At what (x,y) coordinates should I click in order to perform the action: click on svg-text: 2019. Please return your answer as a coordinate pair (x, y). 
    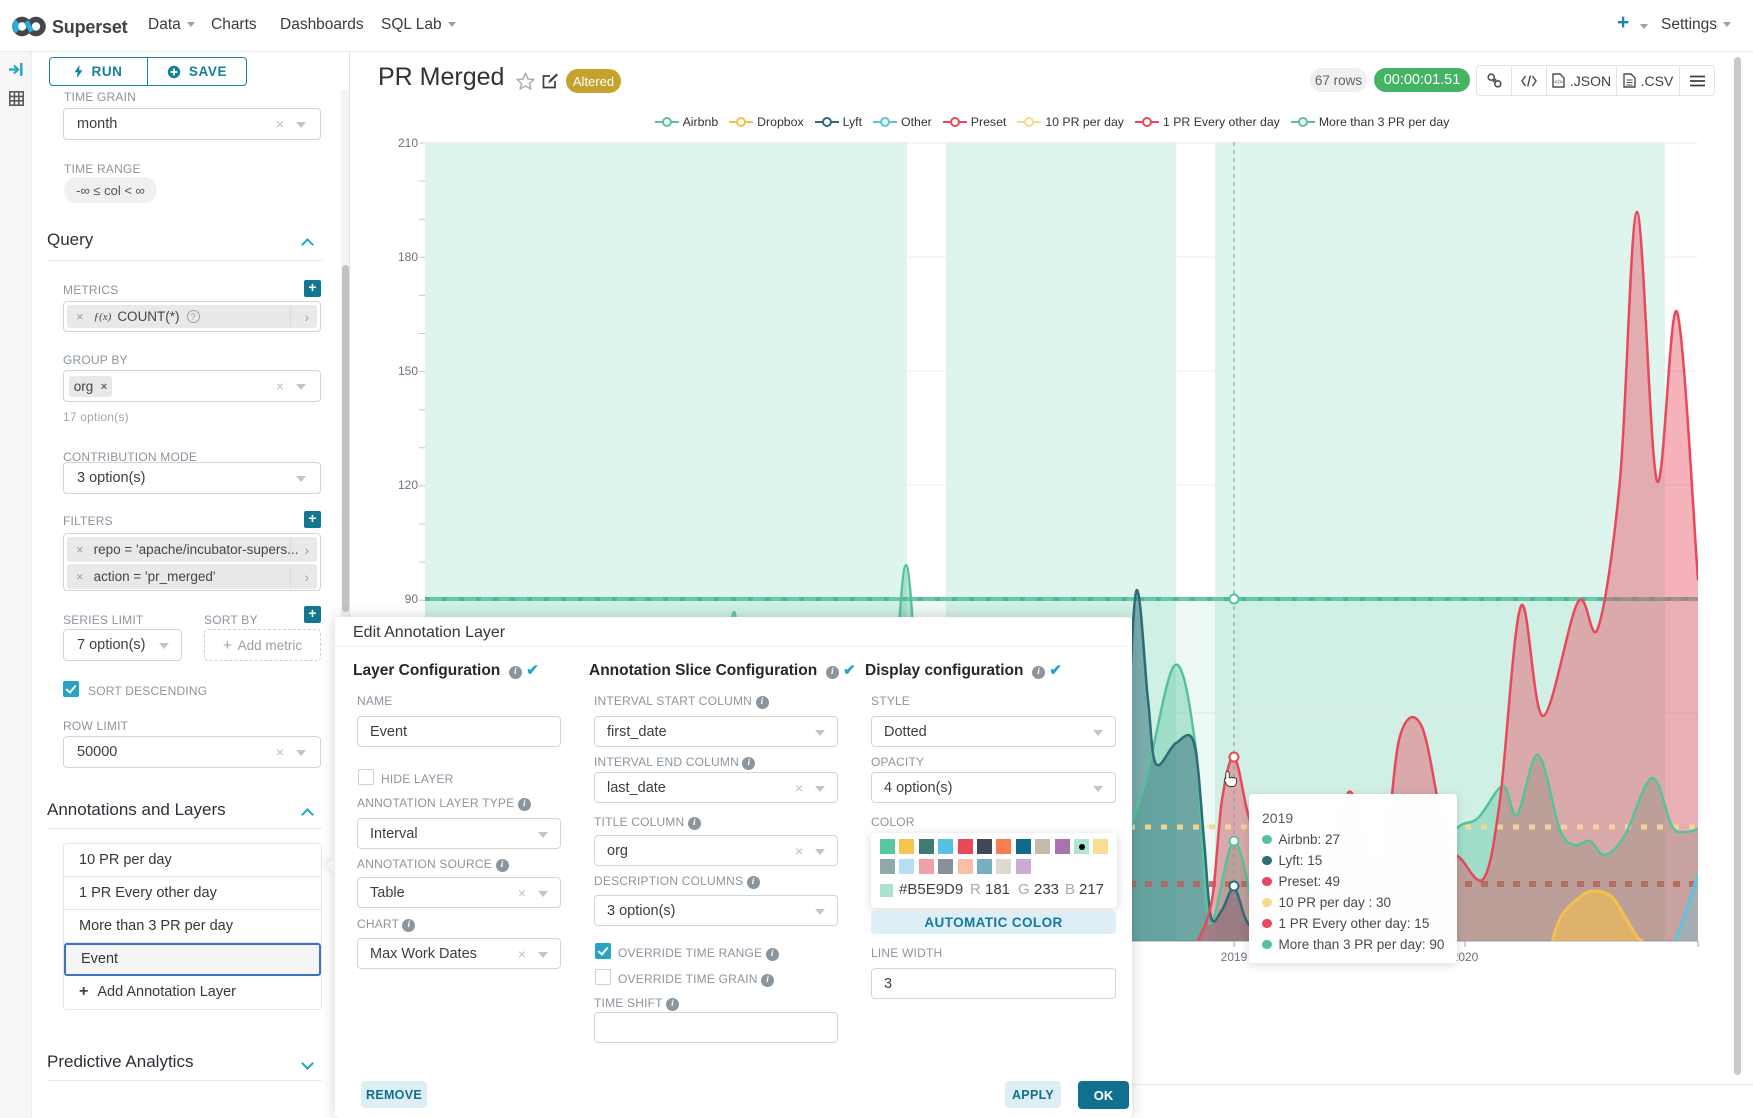
    Looking at the image, I should click on (1234, 957).